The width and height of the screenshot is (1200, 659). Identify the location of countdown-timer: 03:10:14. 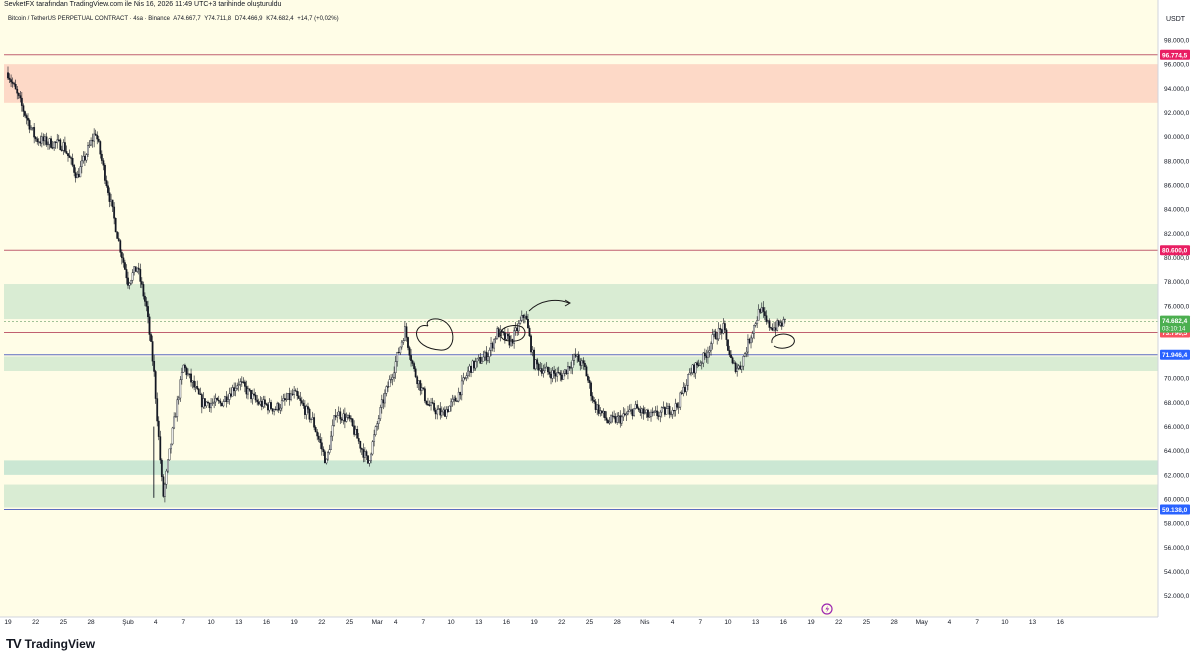
(1174, 330).